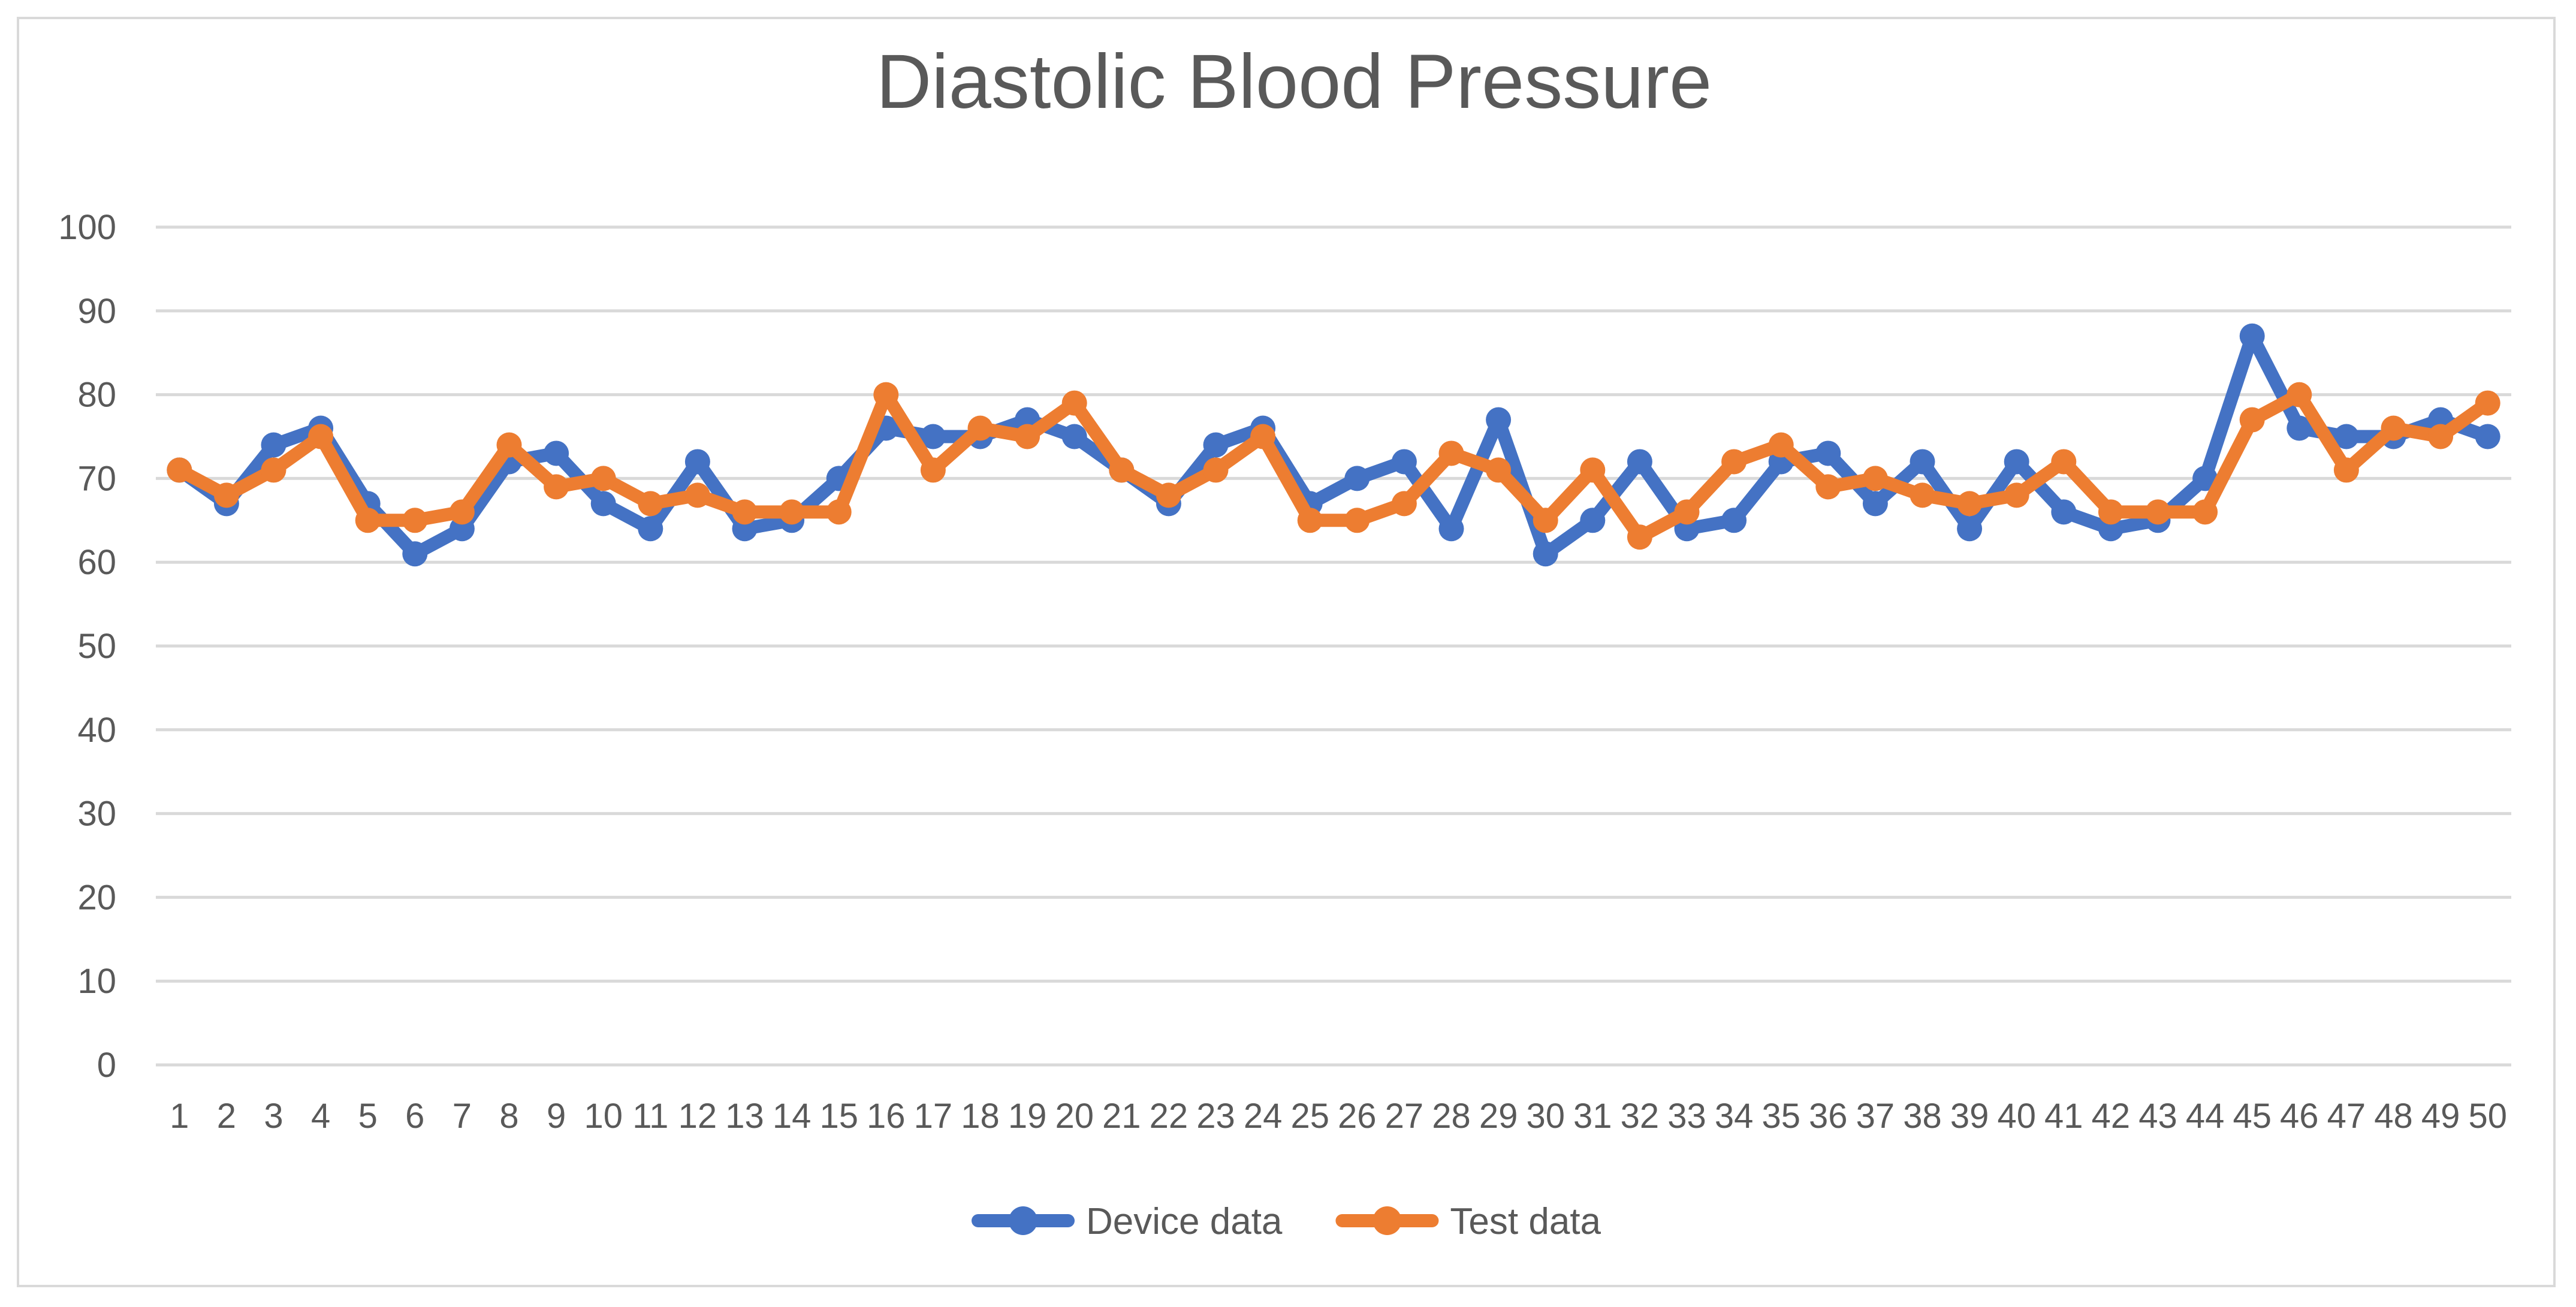 The height and width of the screenshot is (1307, 2576). I want to click on legend: Device data Test data, so click(1286, 1221).